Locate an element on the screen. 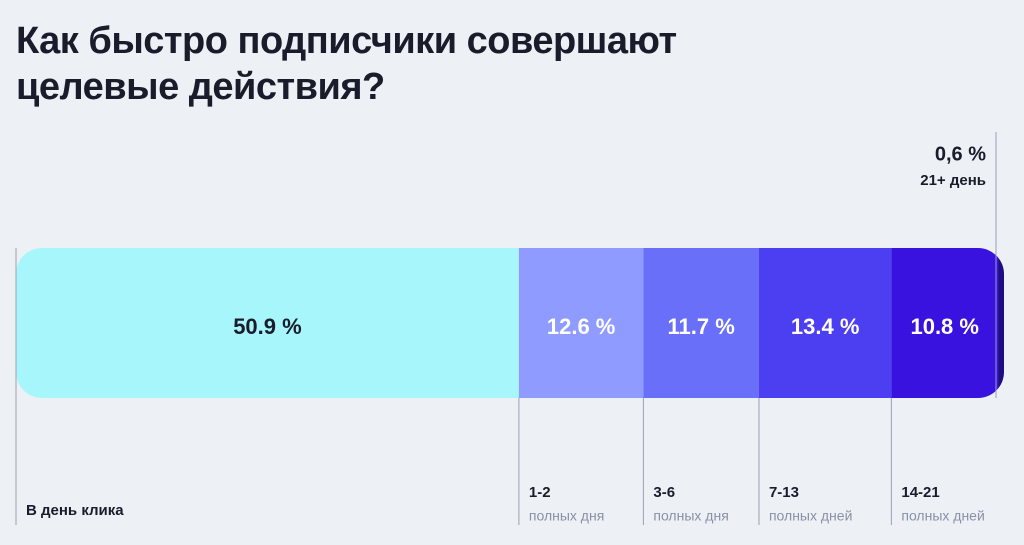  value-label: 0,6 % is located at coordinates (960, 154).